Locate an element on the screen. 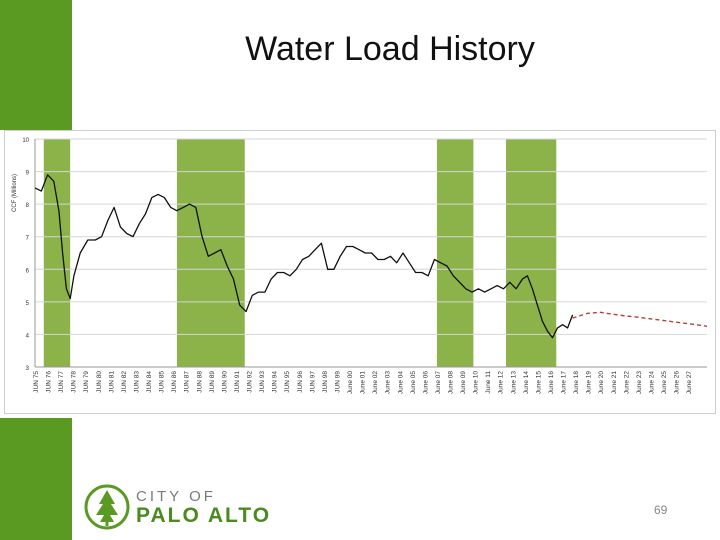 The height and width of the screenshot is (540, 720). x-tick-label: JUN 97 is located at coordinates (312, 382).